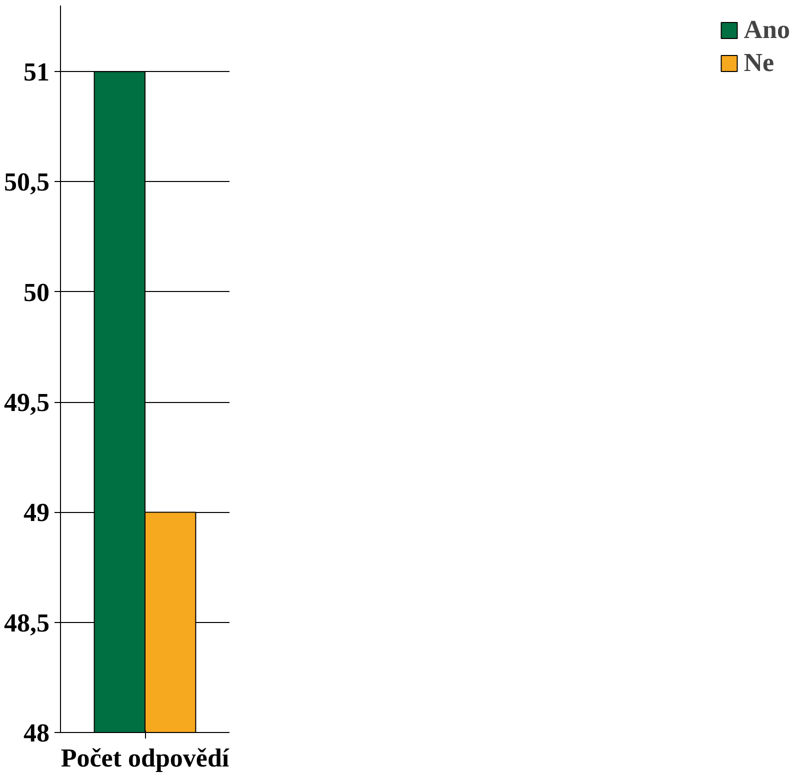 The image size is (804, 779). I want to click on legend-label: Ano, so click(767, 30).